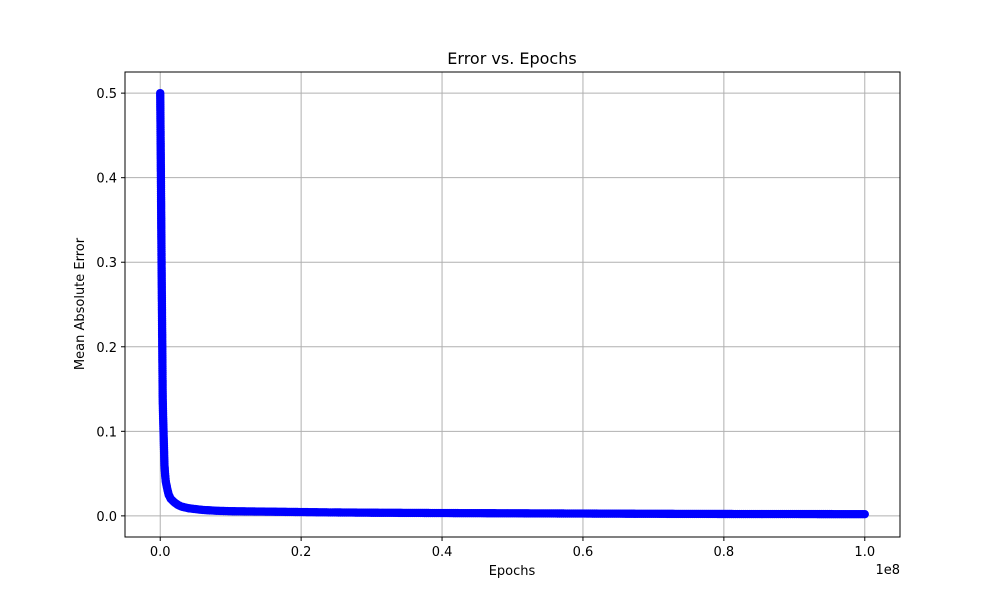 Image resolution: width=1000 pixels, height=600 pixels. What do you see at coordinates (583, 552) in the screenshot?
I see `x-tick-label: 0.6` at bounding box center [583, 552].